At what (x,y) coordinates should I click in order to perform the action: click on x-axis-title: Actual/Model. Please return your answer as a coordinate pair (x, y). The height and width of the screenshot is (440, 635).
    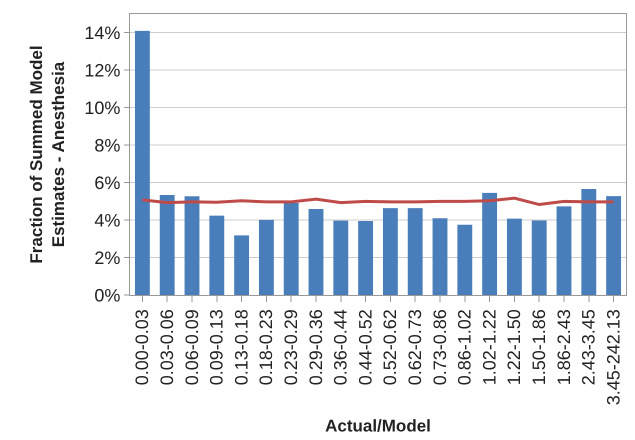
    Looking at the image, I should click on (378, 426).